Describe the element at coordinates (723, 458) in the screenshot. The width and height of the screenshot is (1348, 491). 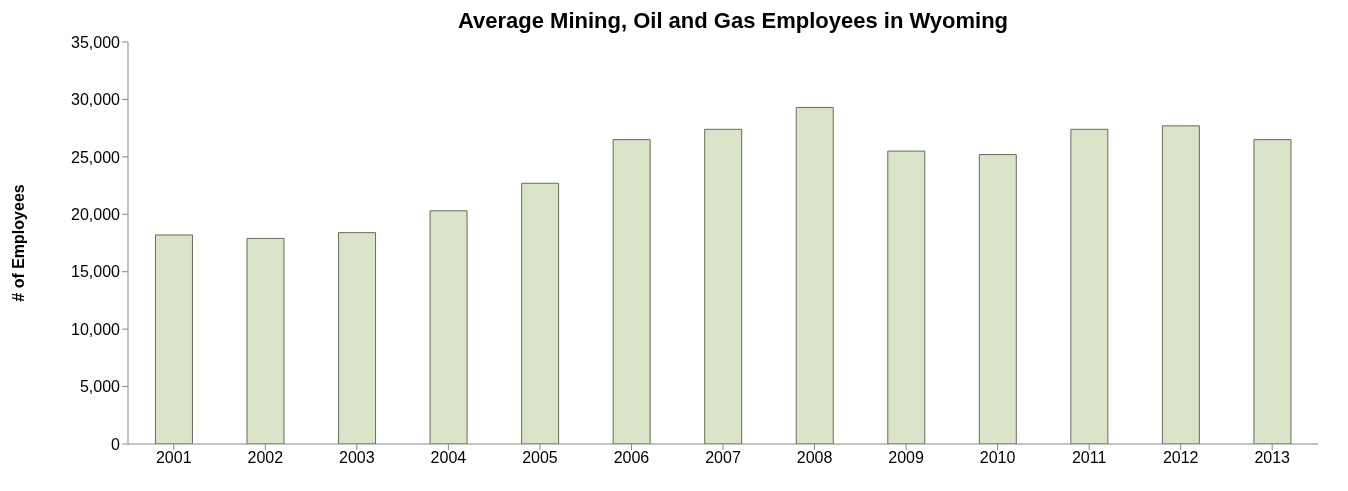
I see `x-tick-label: 2007` at that location.